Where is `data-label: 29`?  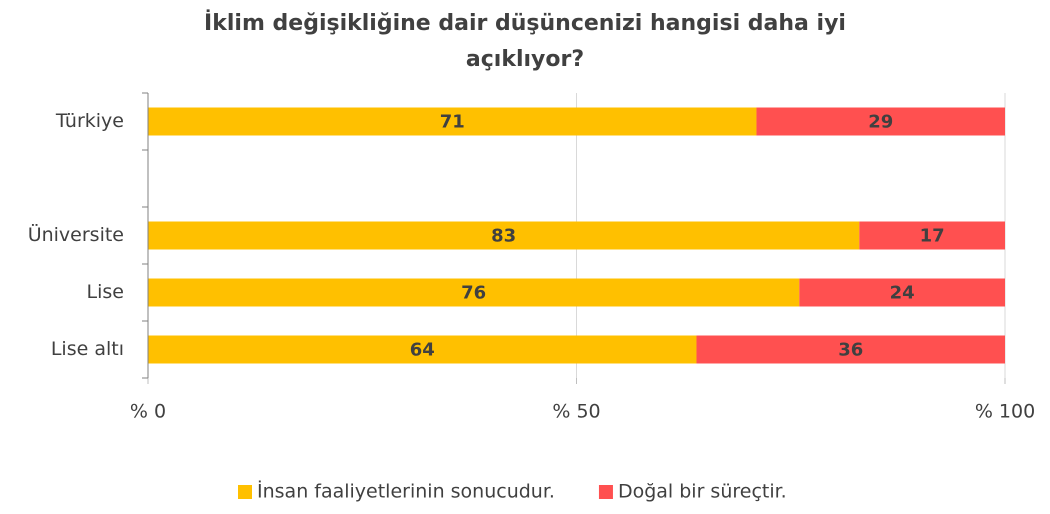 data-label: 29 is located at coordinates (880, 122).